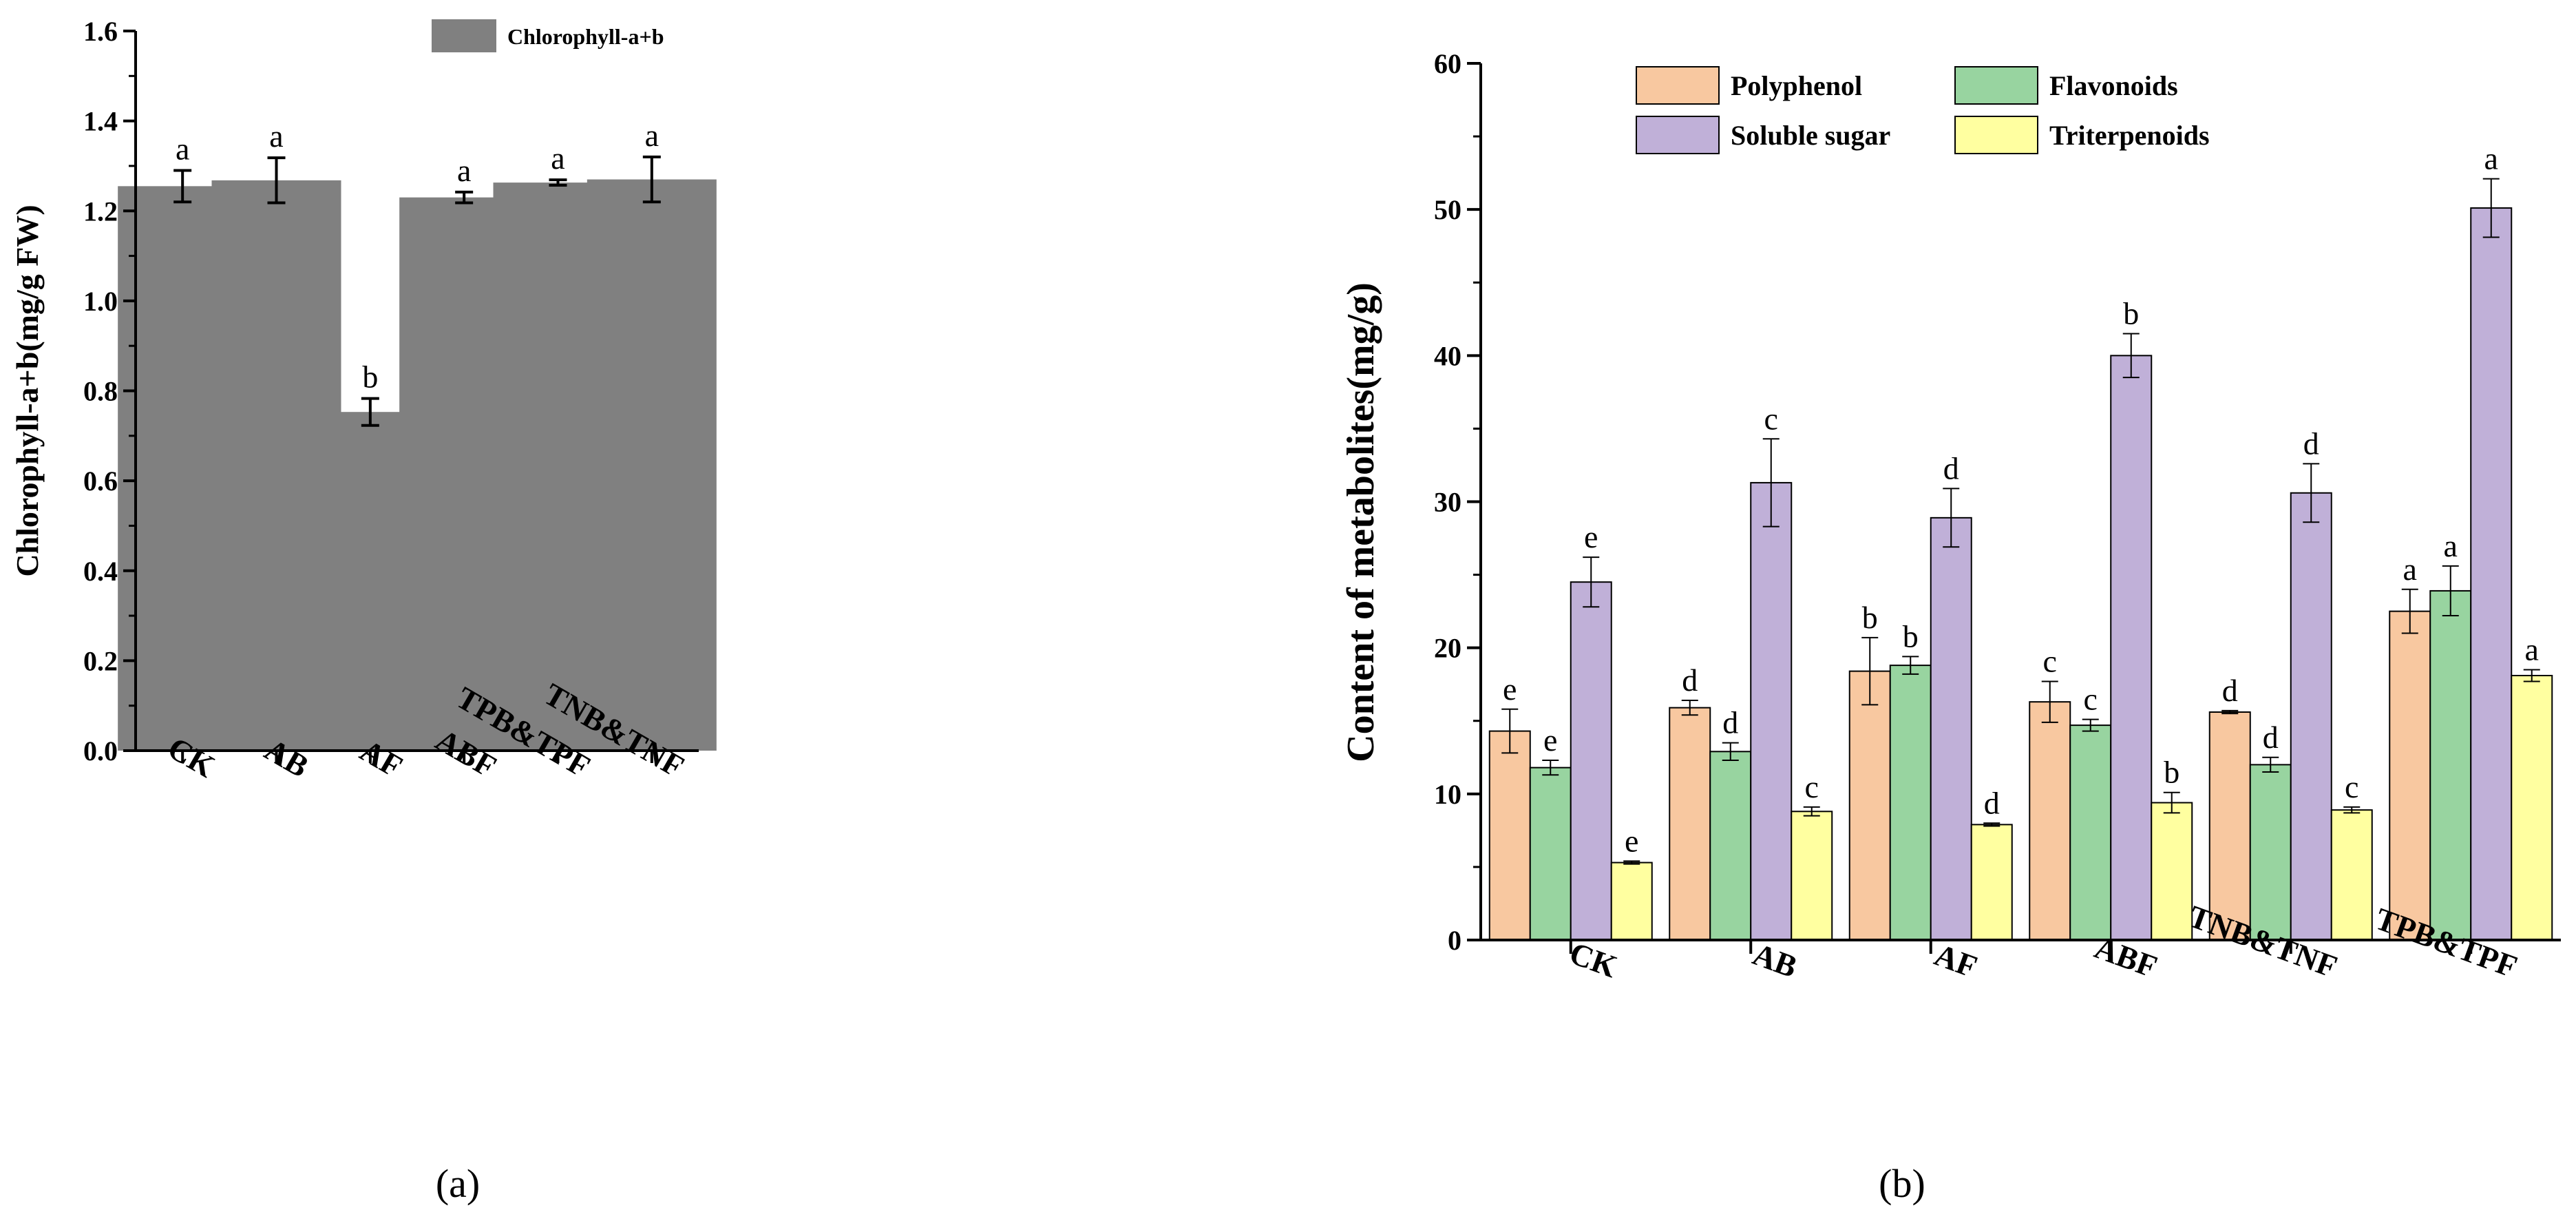 This screenshot has height=1221, width=2576. What do you see at coordinates (1690, 680) in the screenshot?
I see `sig-letter-polyphenol-ab: d` at bounding box center [1690, 680].